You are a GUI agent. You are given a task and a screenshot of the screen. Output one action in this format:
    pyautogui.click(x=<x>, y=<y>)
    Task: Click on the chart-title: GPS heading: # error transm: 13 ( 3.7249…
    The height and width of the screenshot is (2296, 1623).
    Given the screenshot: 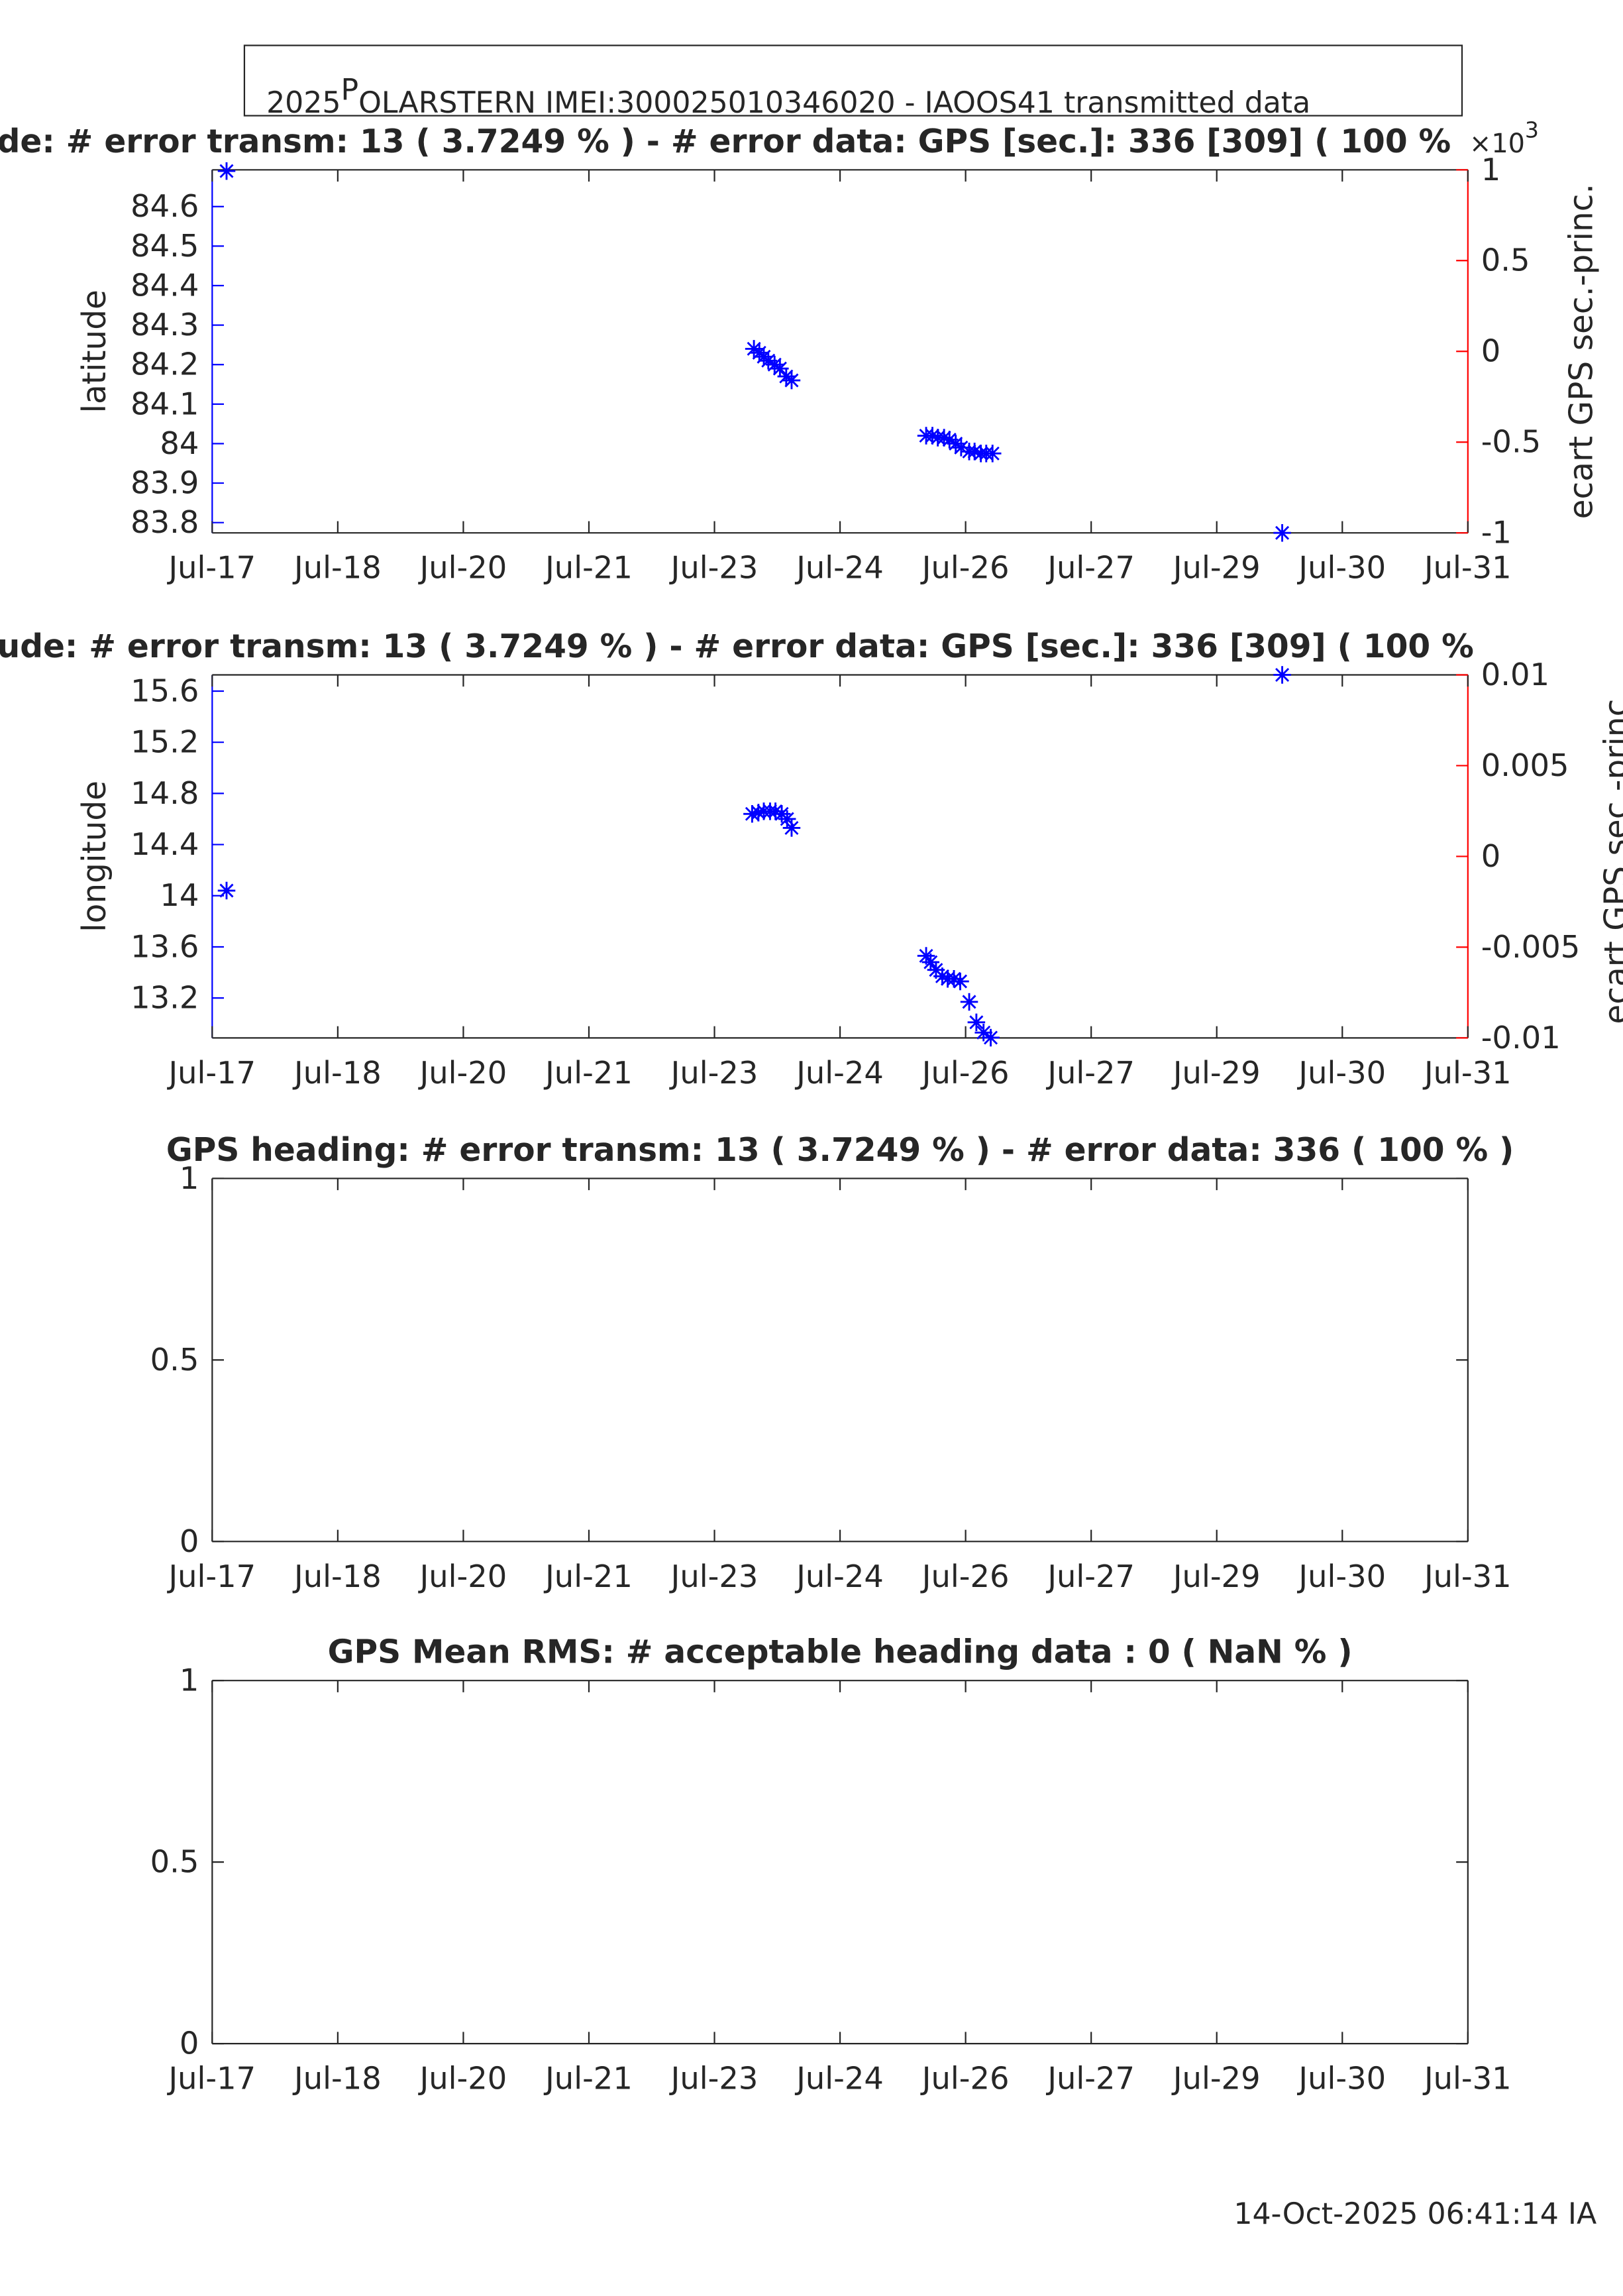 What is the action you would take?
    pyautogui.click(x=840, y=1150)
    